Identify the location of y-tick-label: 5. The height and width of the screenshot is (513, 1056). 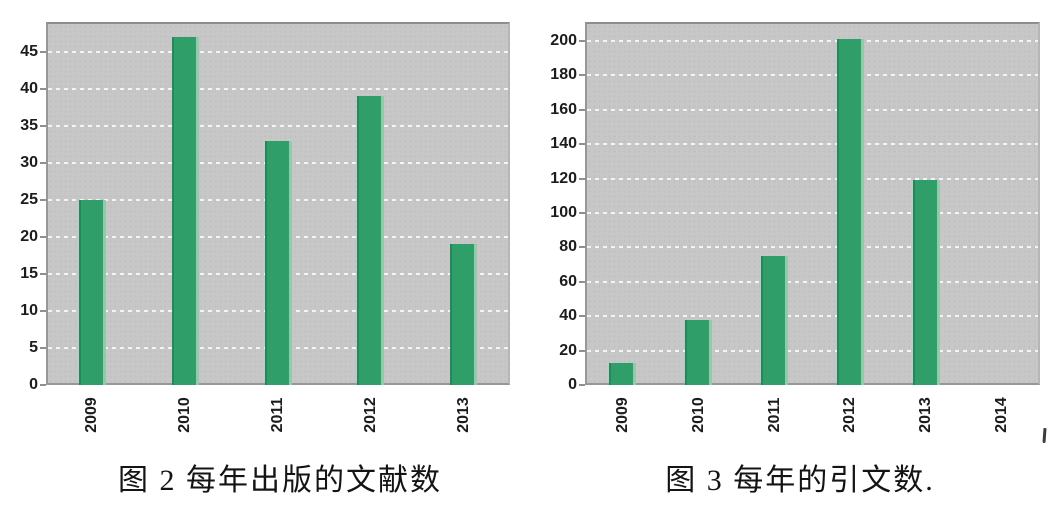
(33, 347).